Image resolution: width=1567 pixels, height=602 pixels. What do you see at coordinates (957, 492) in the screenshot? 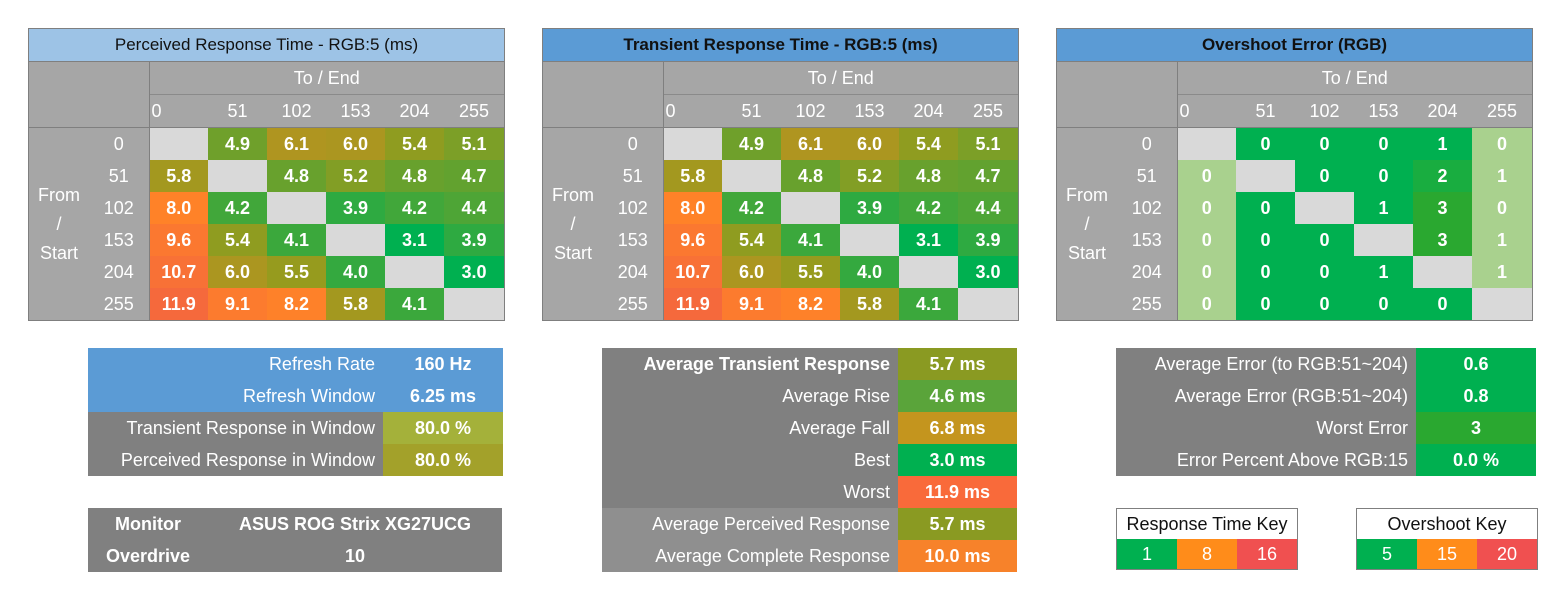
I see `worst-value: 11.9 ms` at bounding box center [957, 492].